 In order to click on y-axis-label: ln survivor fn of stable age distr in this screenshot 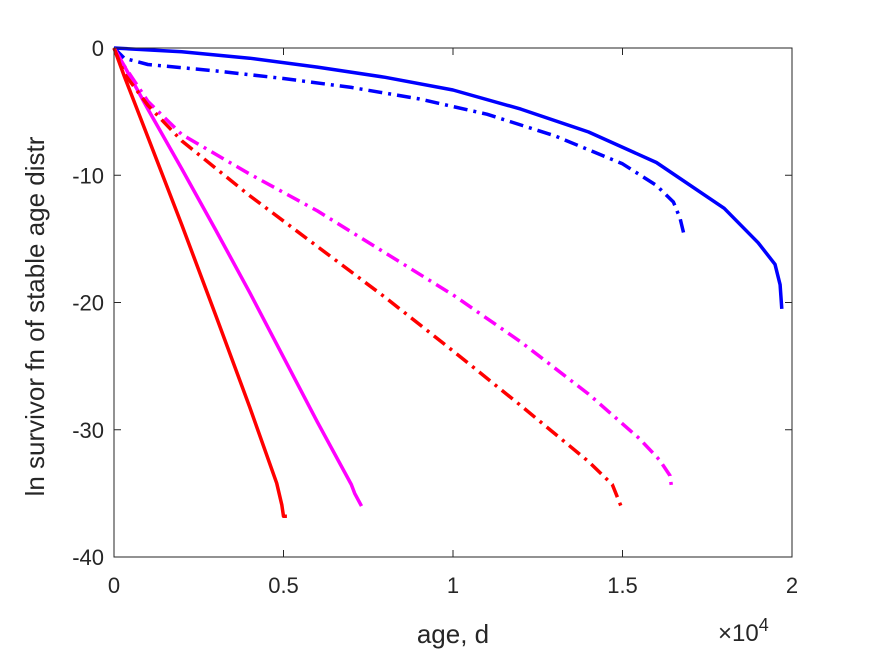, I will do `click(35, 316)`.